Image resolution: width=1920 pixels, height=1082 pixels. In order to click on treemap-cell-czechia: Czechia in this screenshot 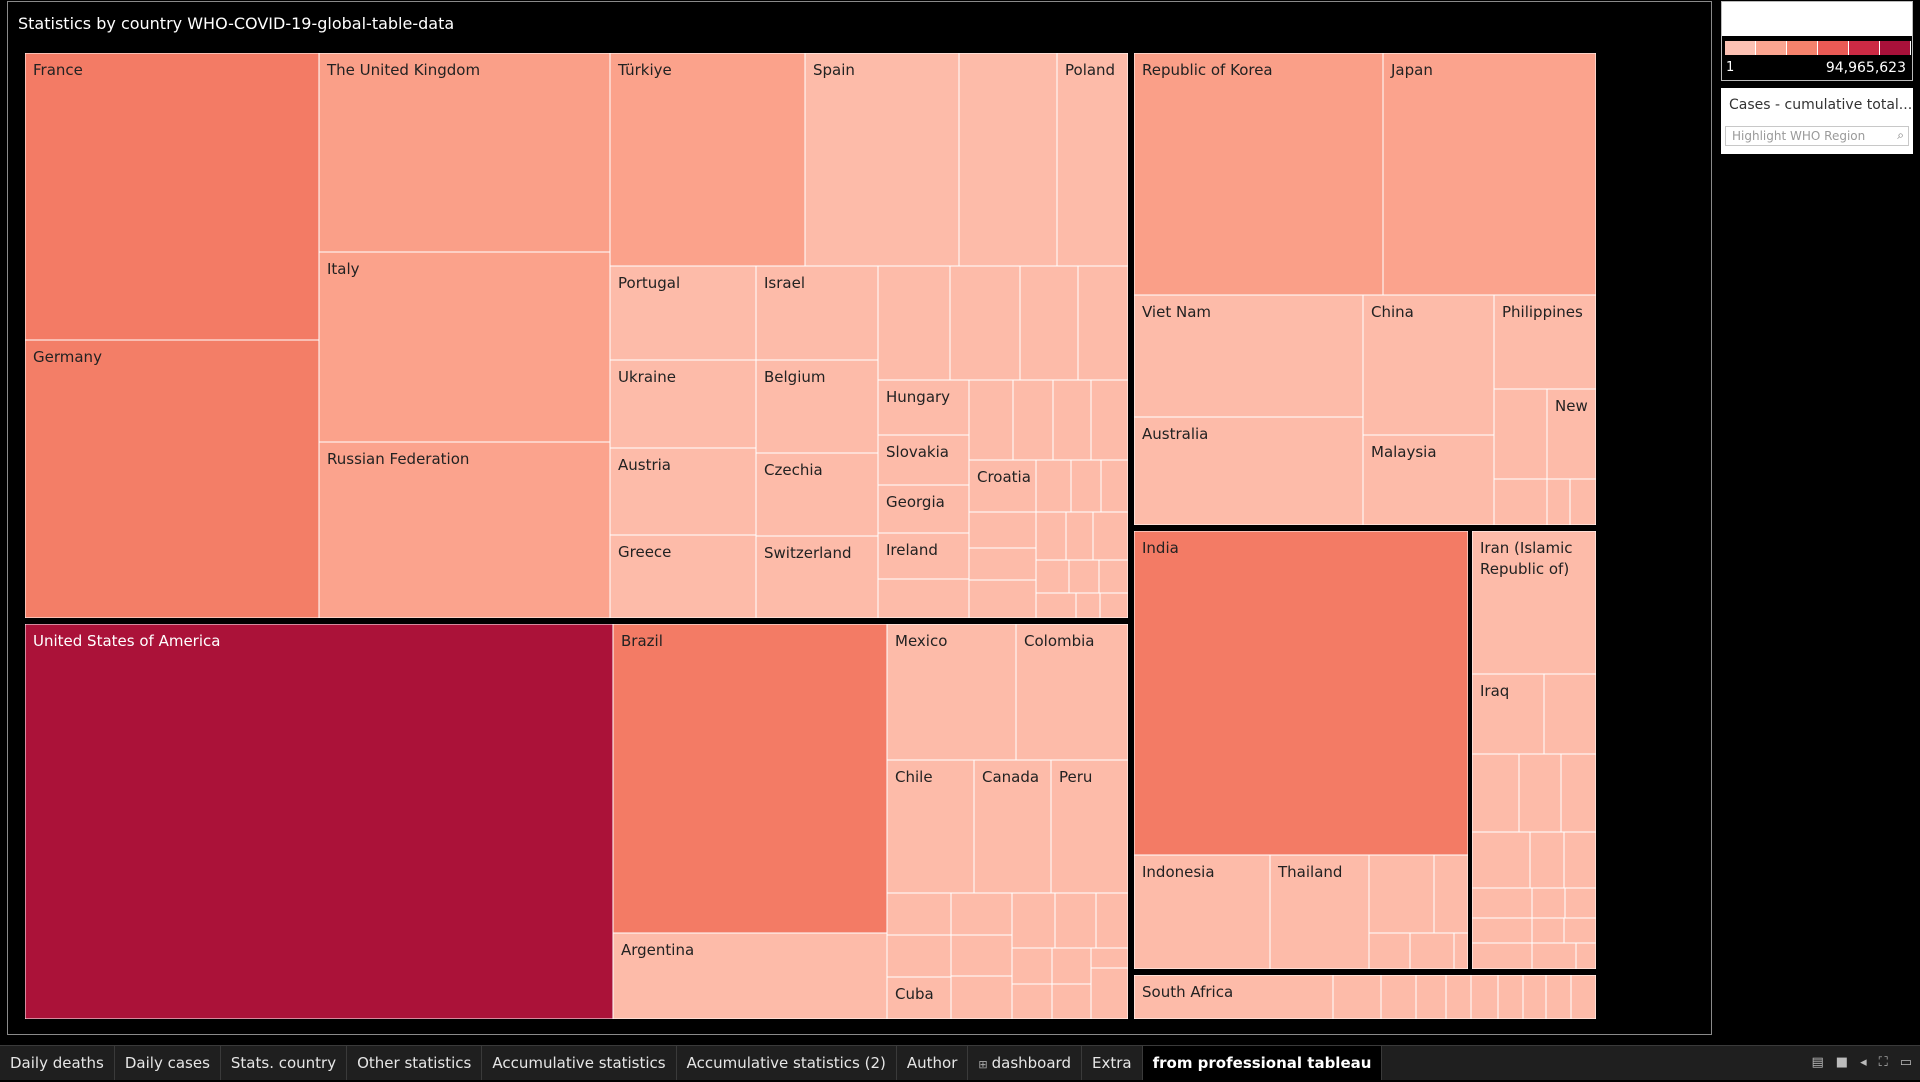, I will do `click(817, 494)`.